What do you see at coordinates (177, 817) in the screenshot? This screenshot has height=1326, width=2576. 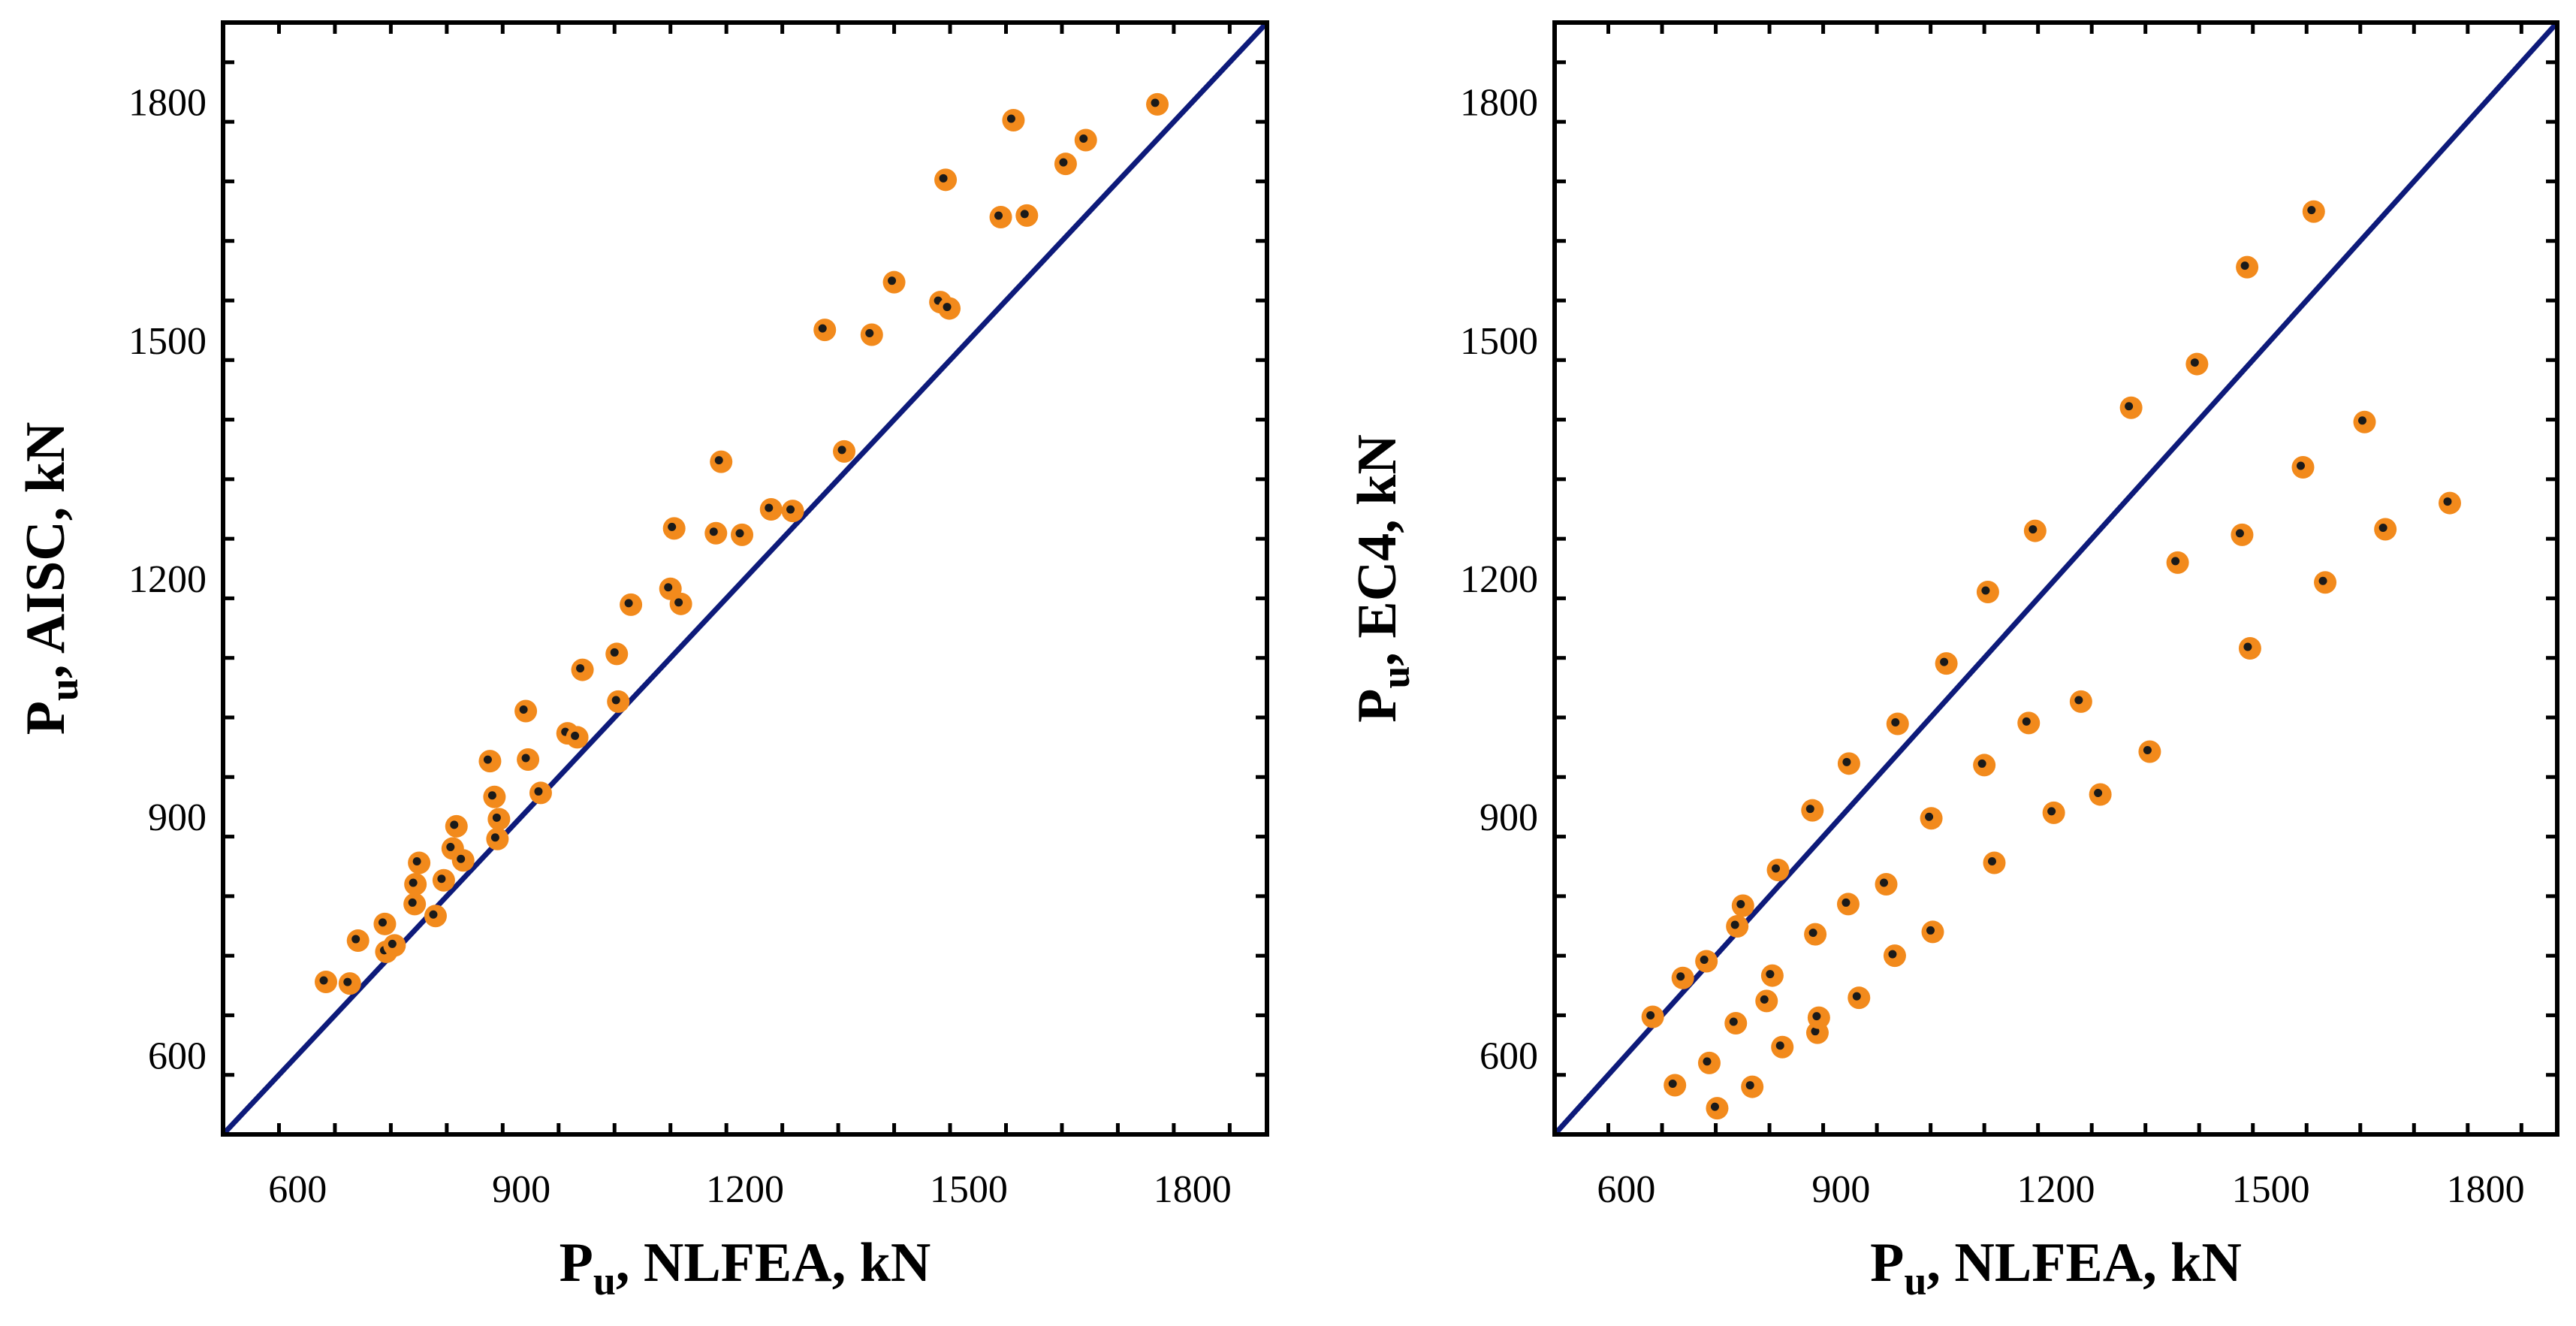 I see `left-y-tick-label: 900` at bounding box center [177, 817].